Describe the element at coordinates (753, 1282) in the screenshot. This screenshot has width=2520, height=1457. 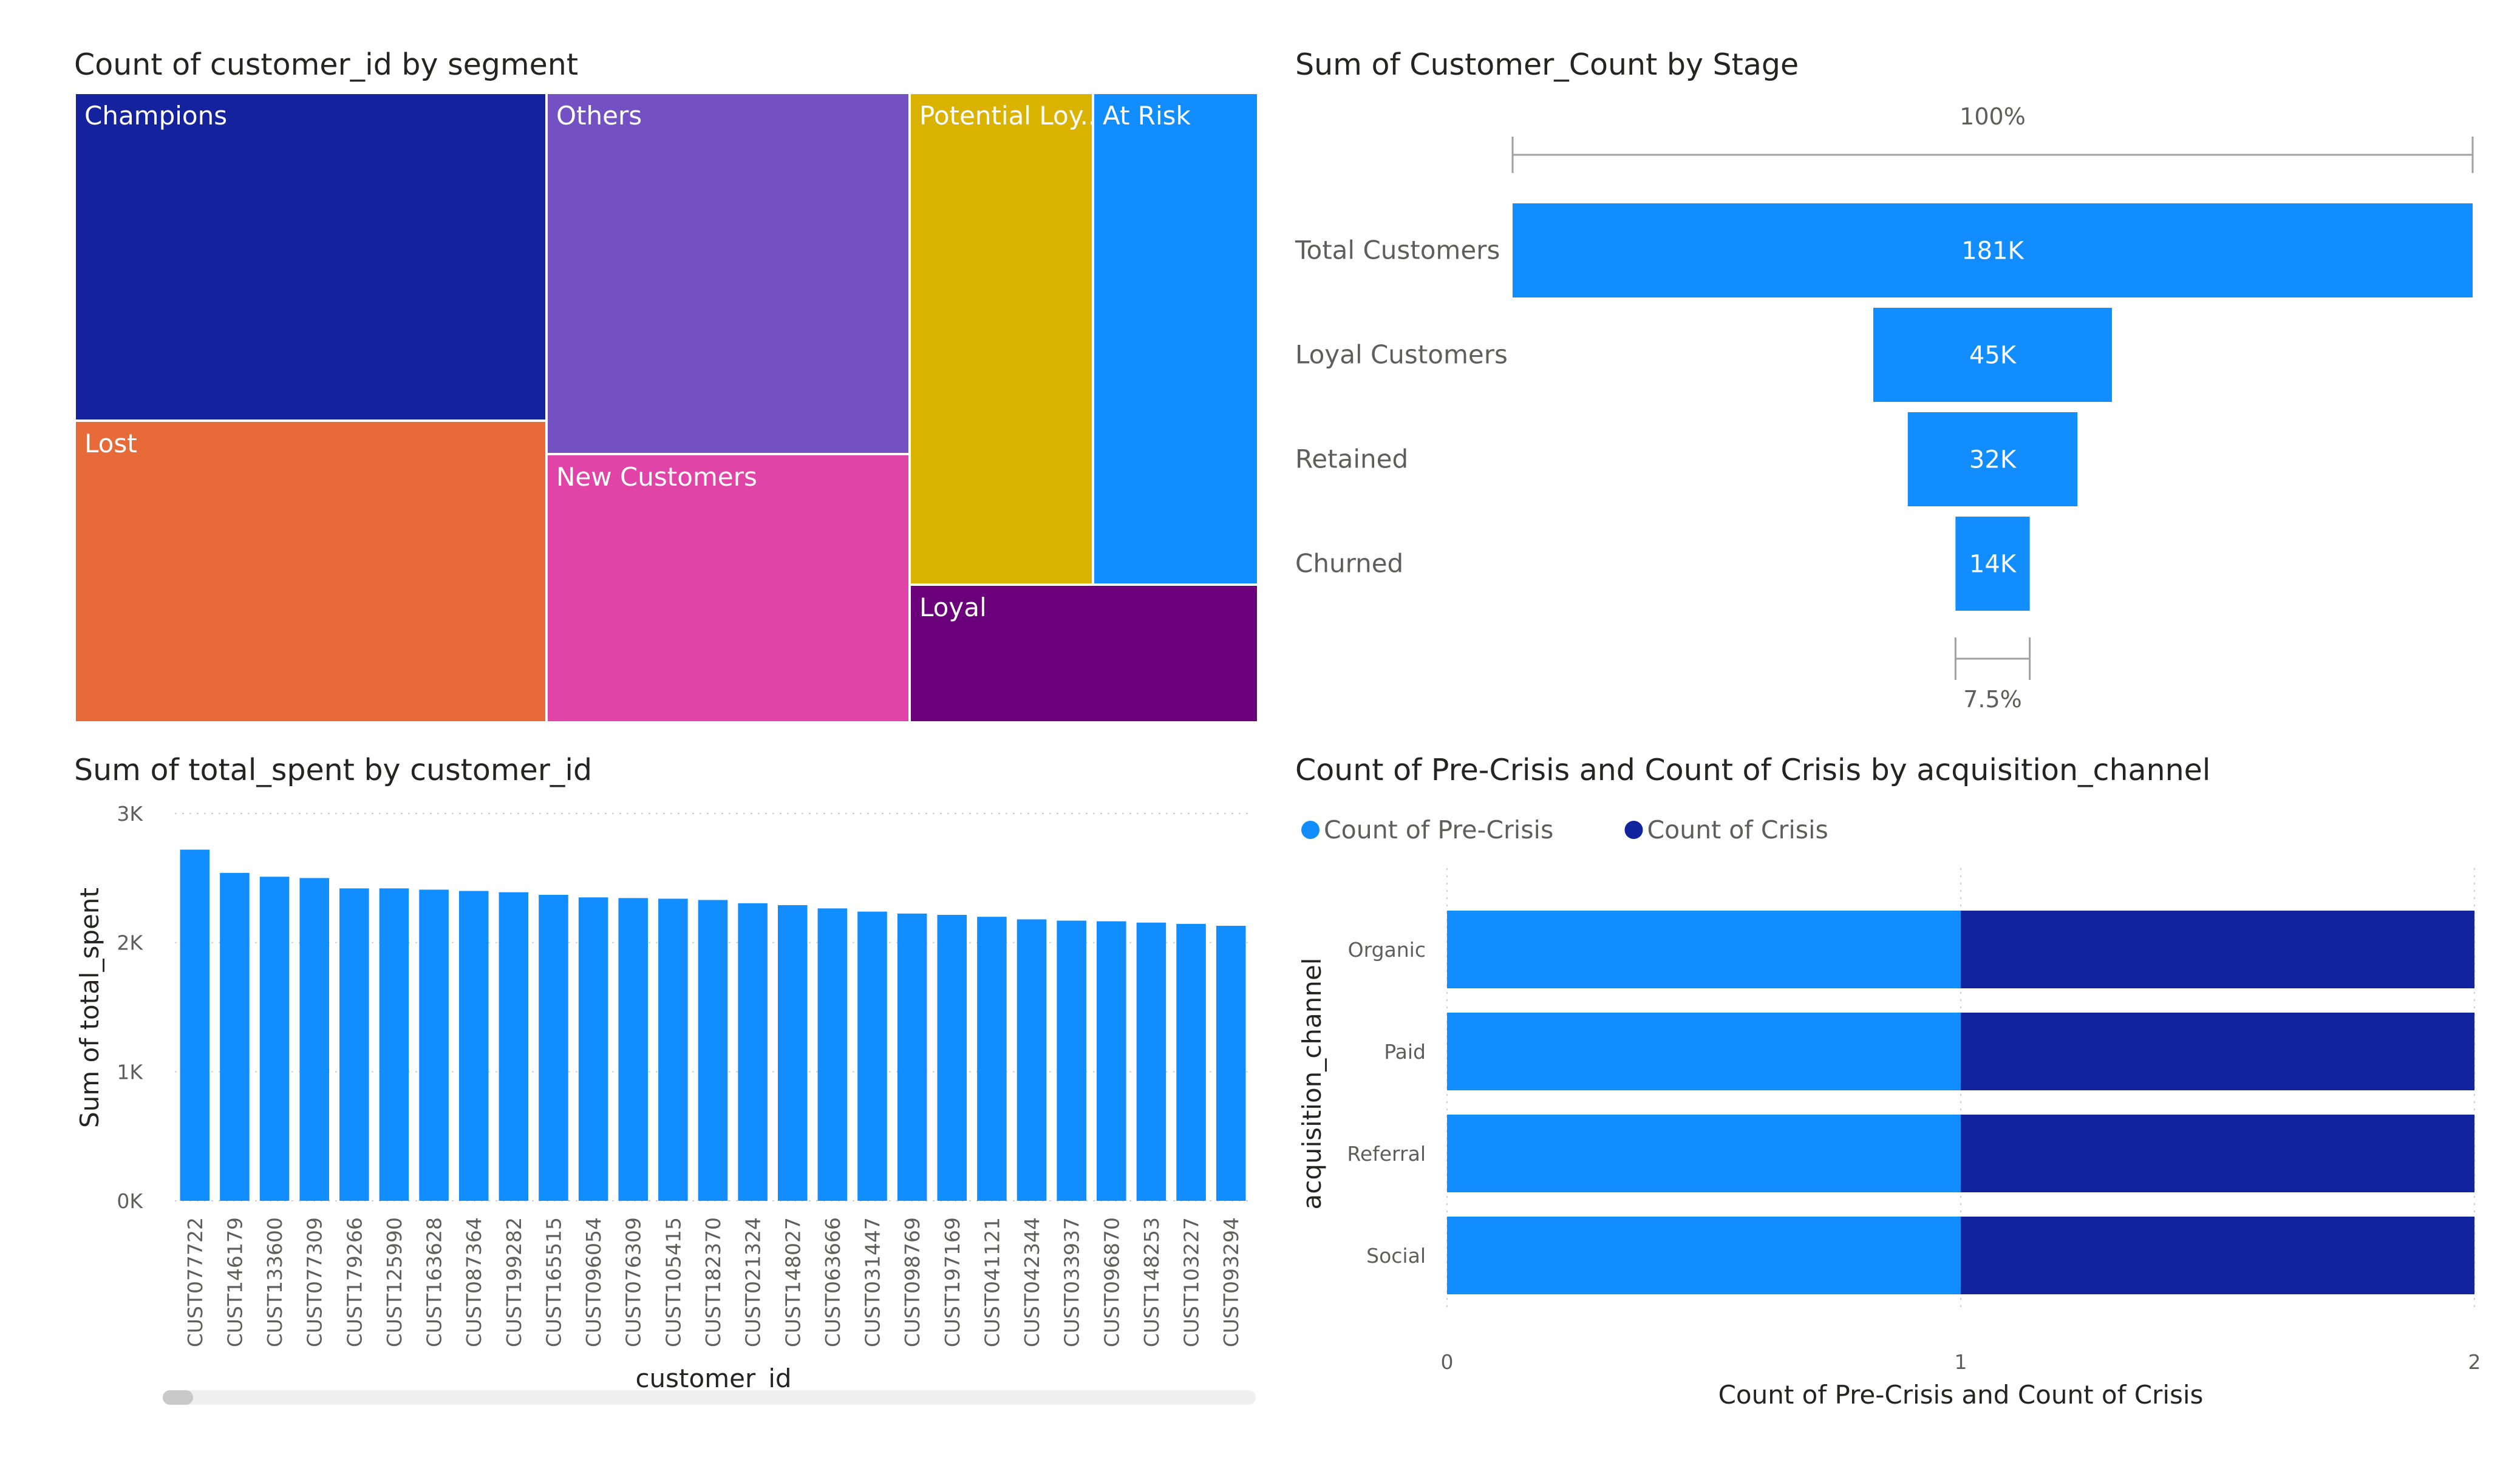
I see `column-x-tick: CUST021324` at that location.